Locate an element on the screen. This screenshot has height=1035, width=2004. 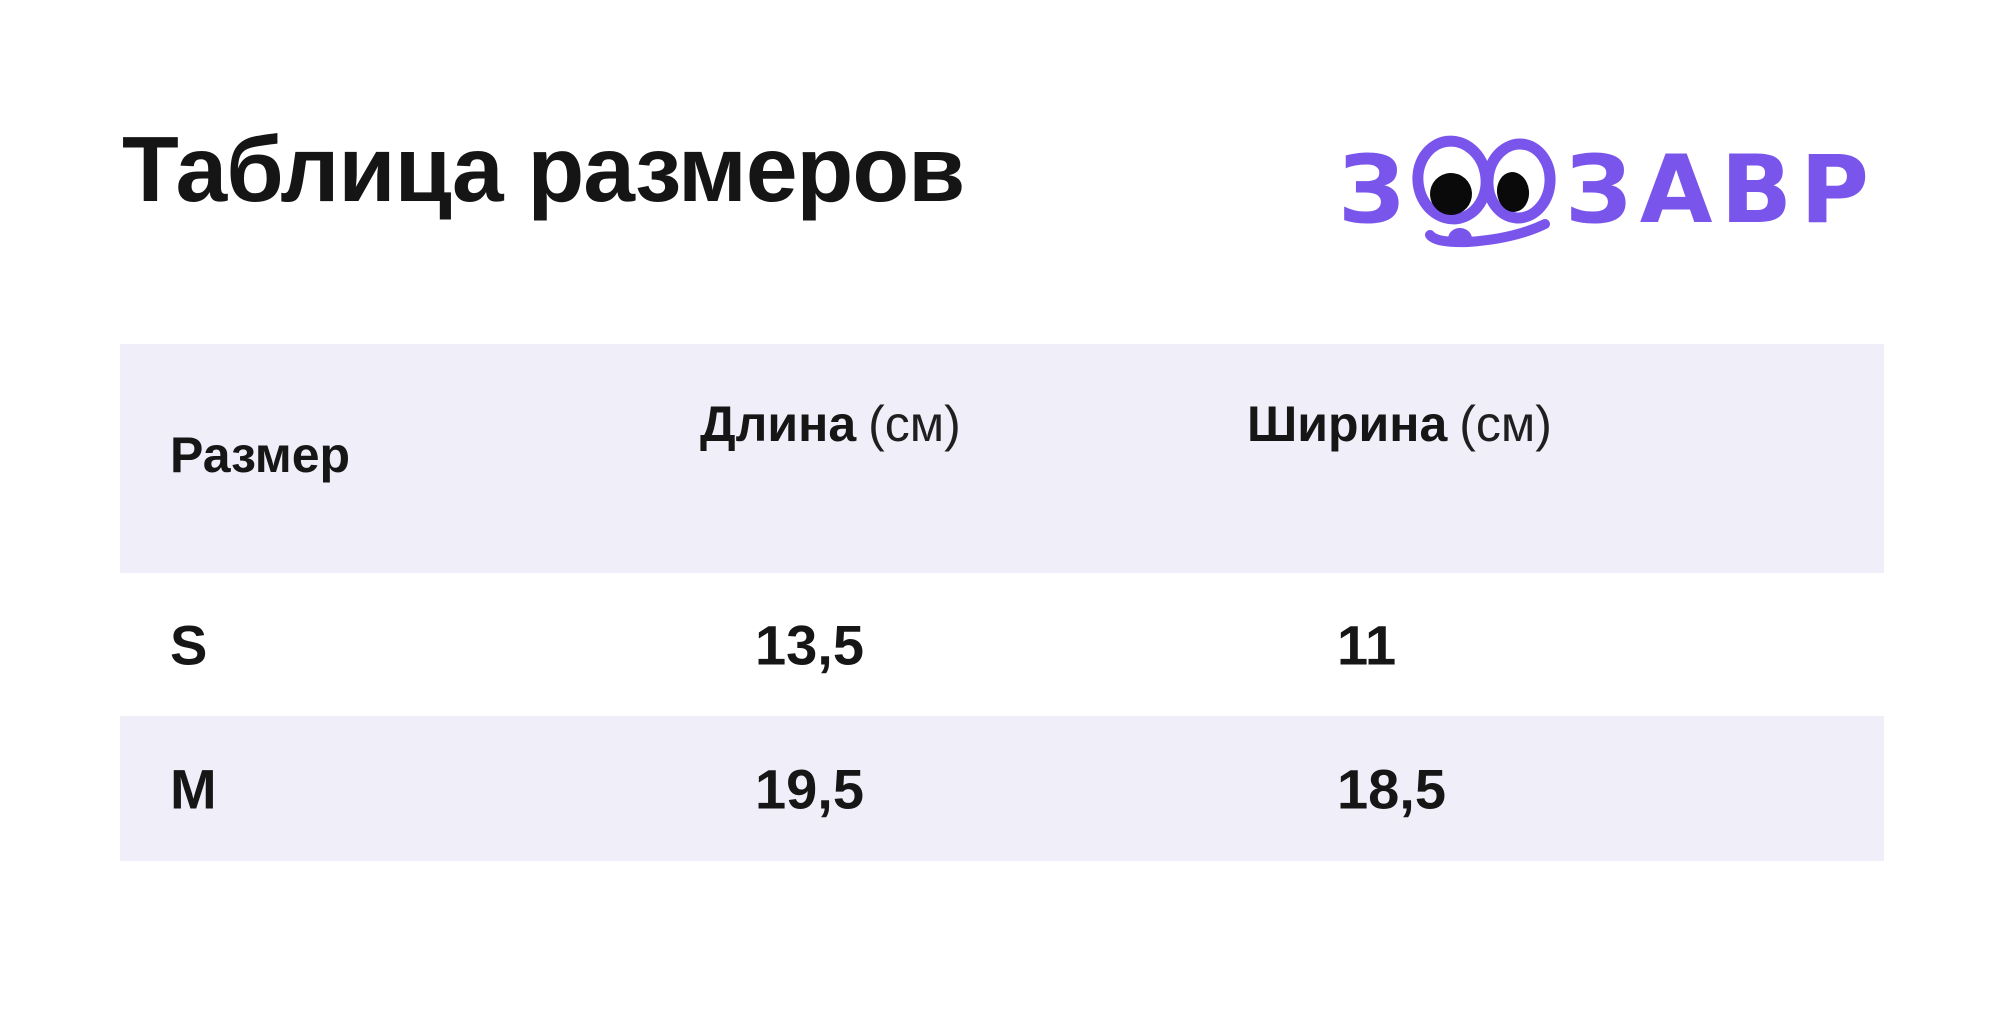
logo-text-before-eyes: З is located at coordinates (1375, 190).